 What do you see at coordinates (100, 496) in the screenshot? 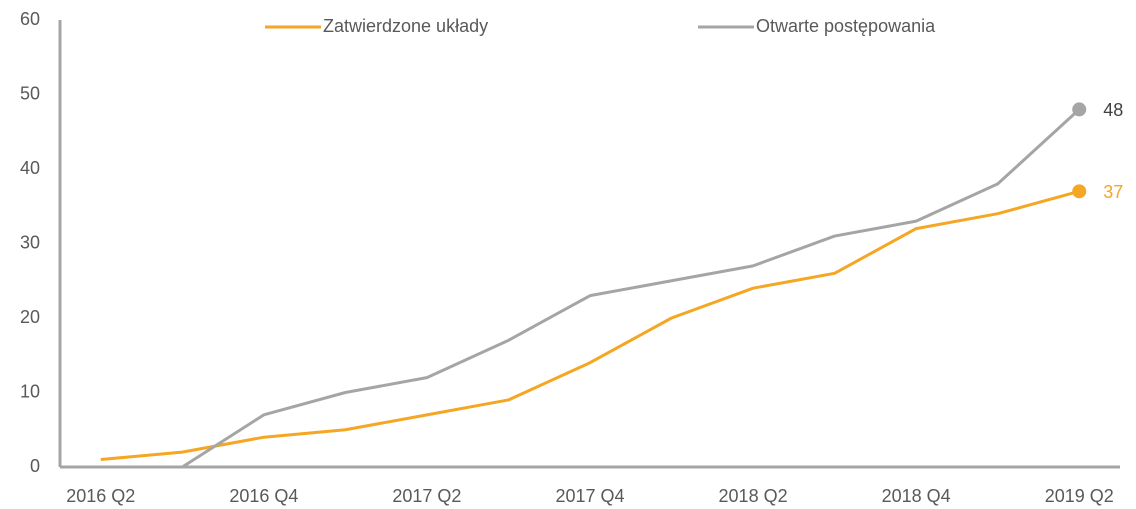
I see `x-tick-label: 2016 Q2` at bounding box center [100, 496].